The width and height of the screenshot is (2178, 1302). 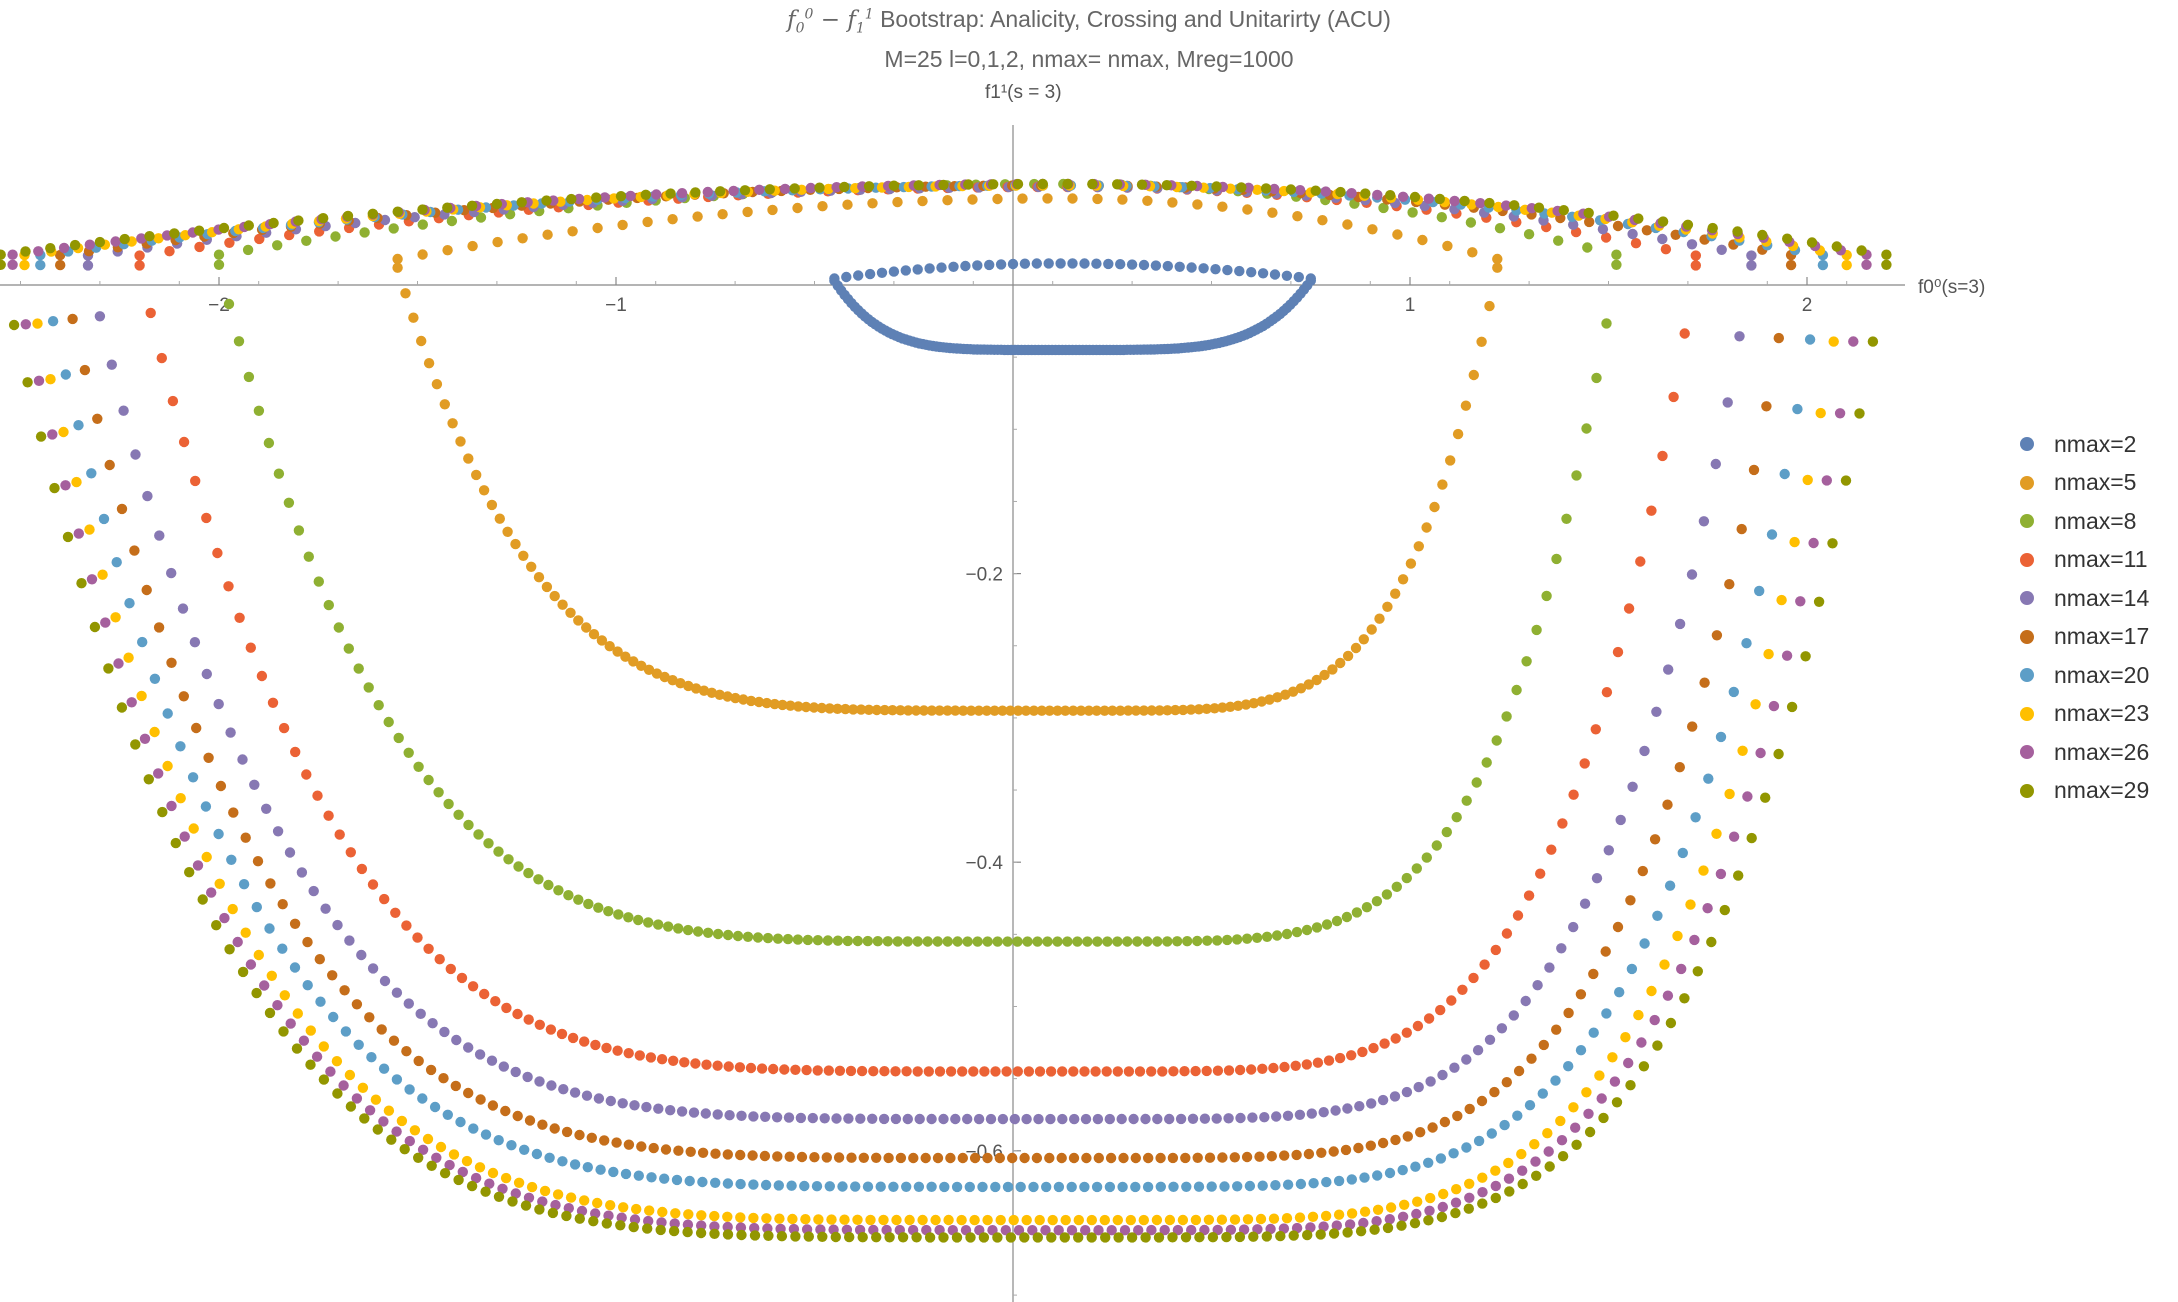 What do you see at coordinates (2084, 560) in the screenshot?
I see `legend-item: nmax=11` at bounding box center [2084, 560].